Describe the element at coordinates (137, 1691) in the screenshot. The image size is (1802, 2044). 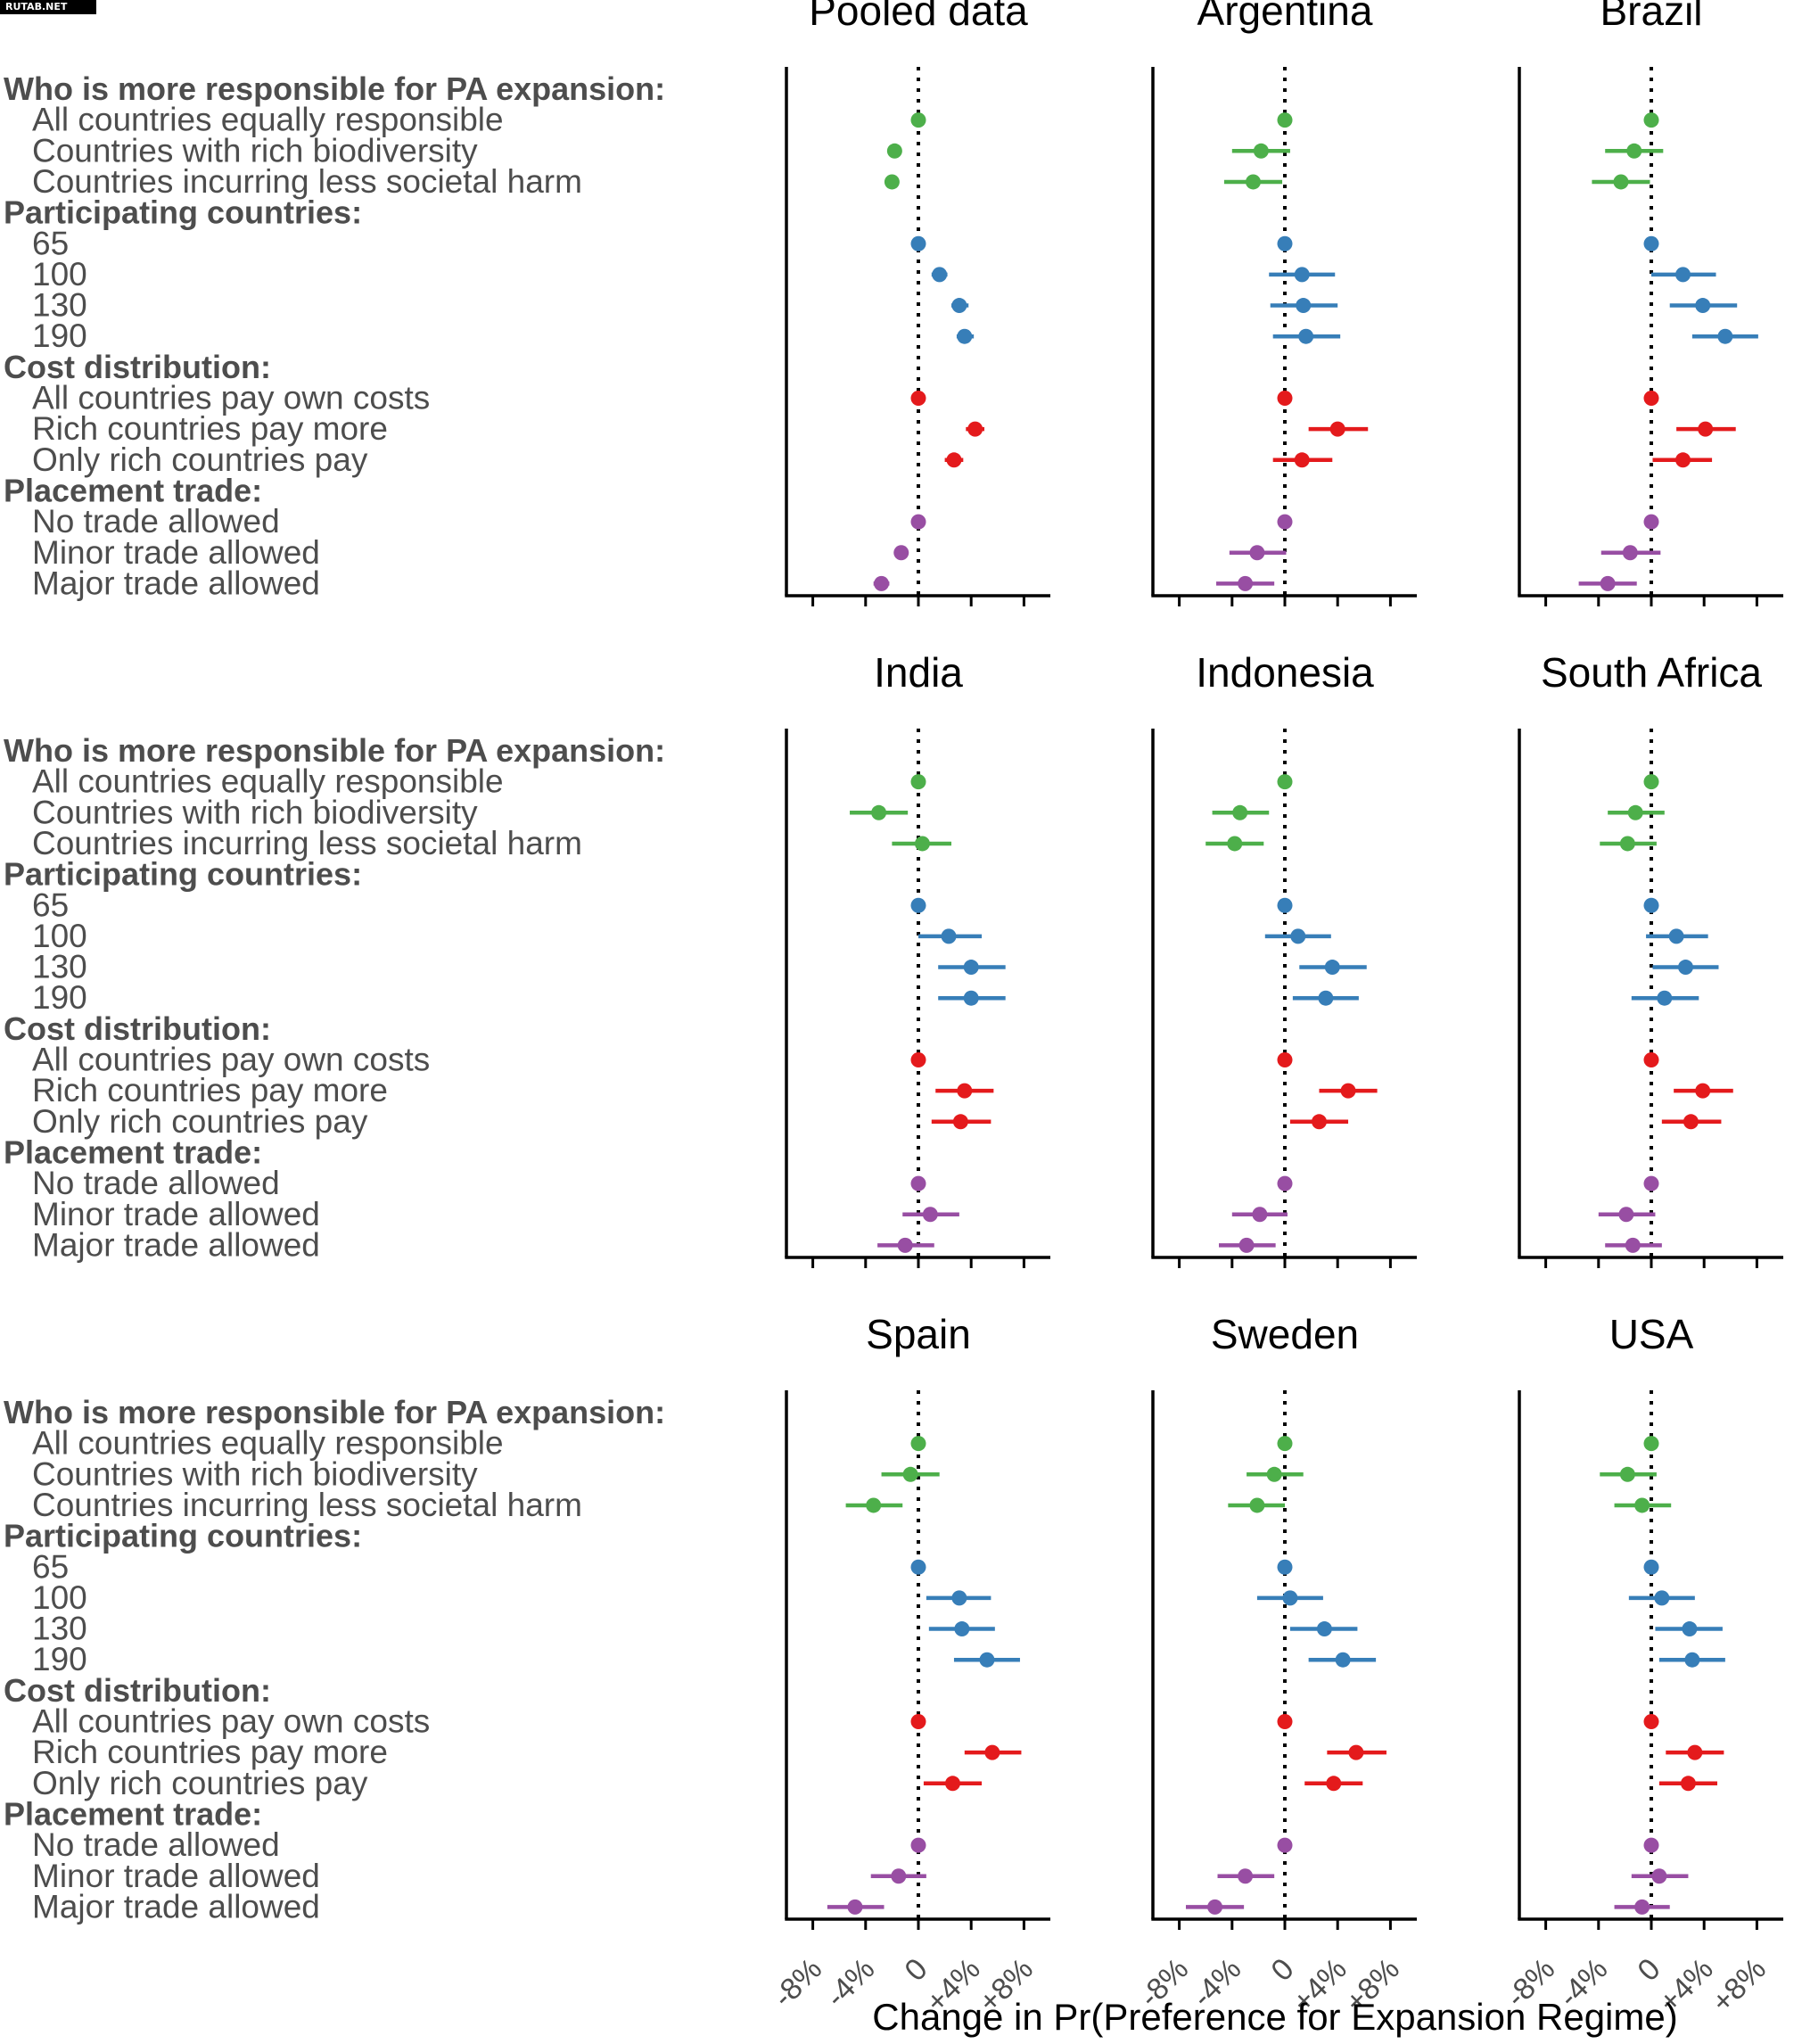
I see `row-group-header: Cost distribution:` at that location.